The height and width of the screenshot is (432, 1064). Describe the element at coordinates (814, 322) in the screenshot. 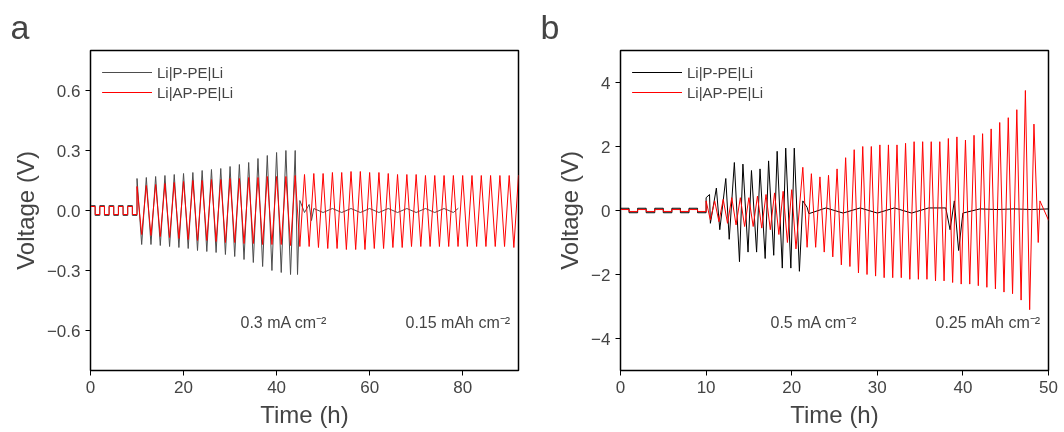

I see `annotation: 0.5 mA cm⁻²` at that location.